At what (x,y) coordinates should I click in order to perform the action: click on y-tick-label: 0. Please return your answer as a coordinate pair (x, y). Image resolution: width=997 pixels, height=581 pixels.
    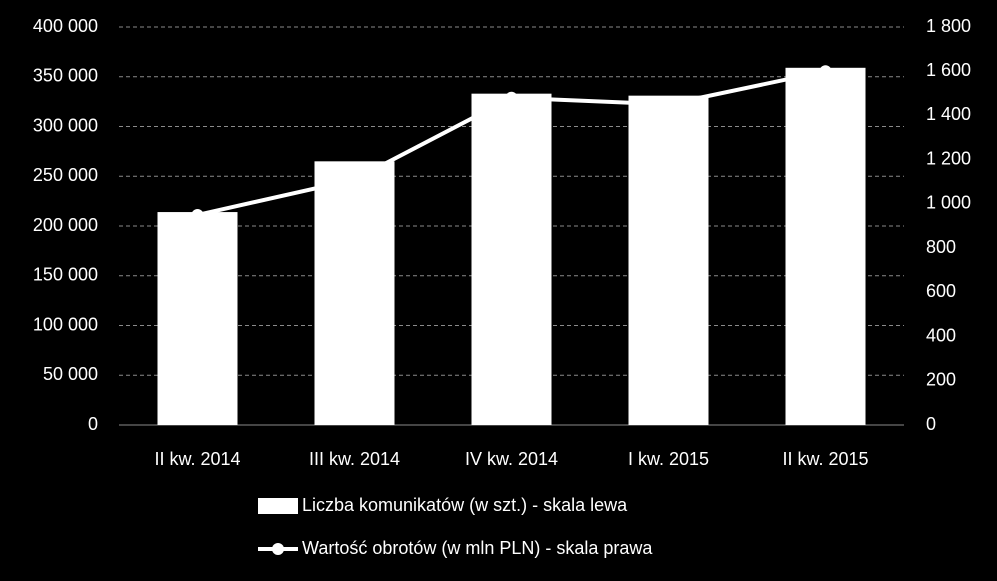
    Looking at the image, I should click on (93, 424).